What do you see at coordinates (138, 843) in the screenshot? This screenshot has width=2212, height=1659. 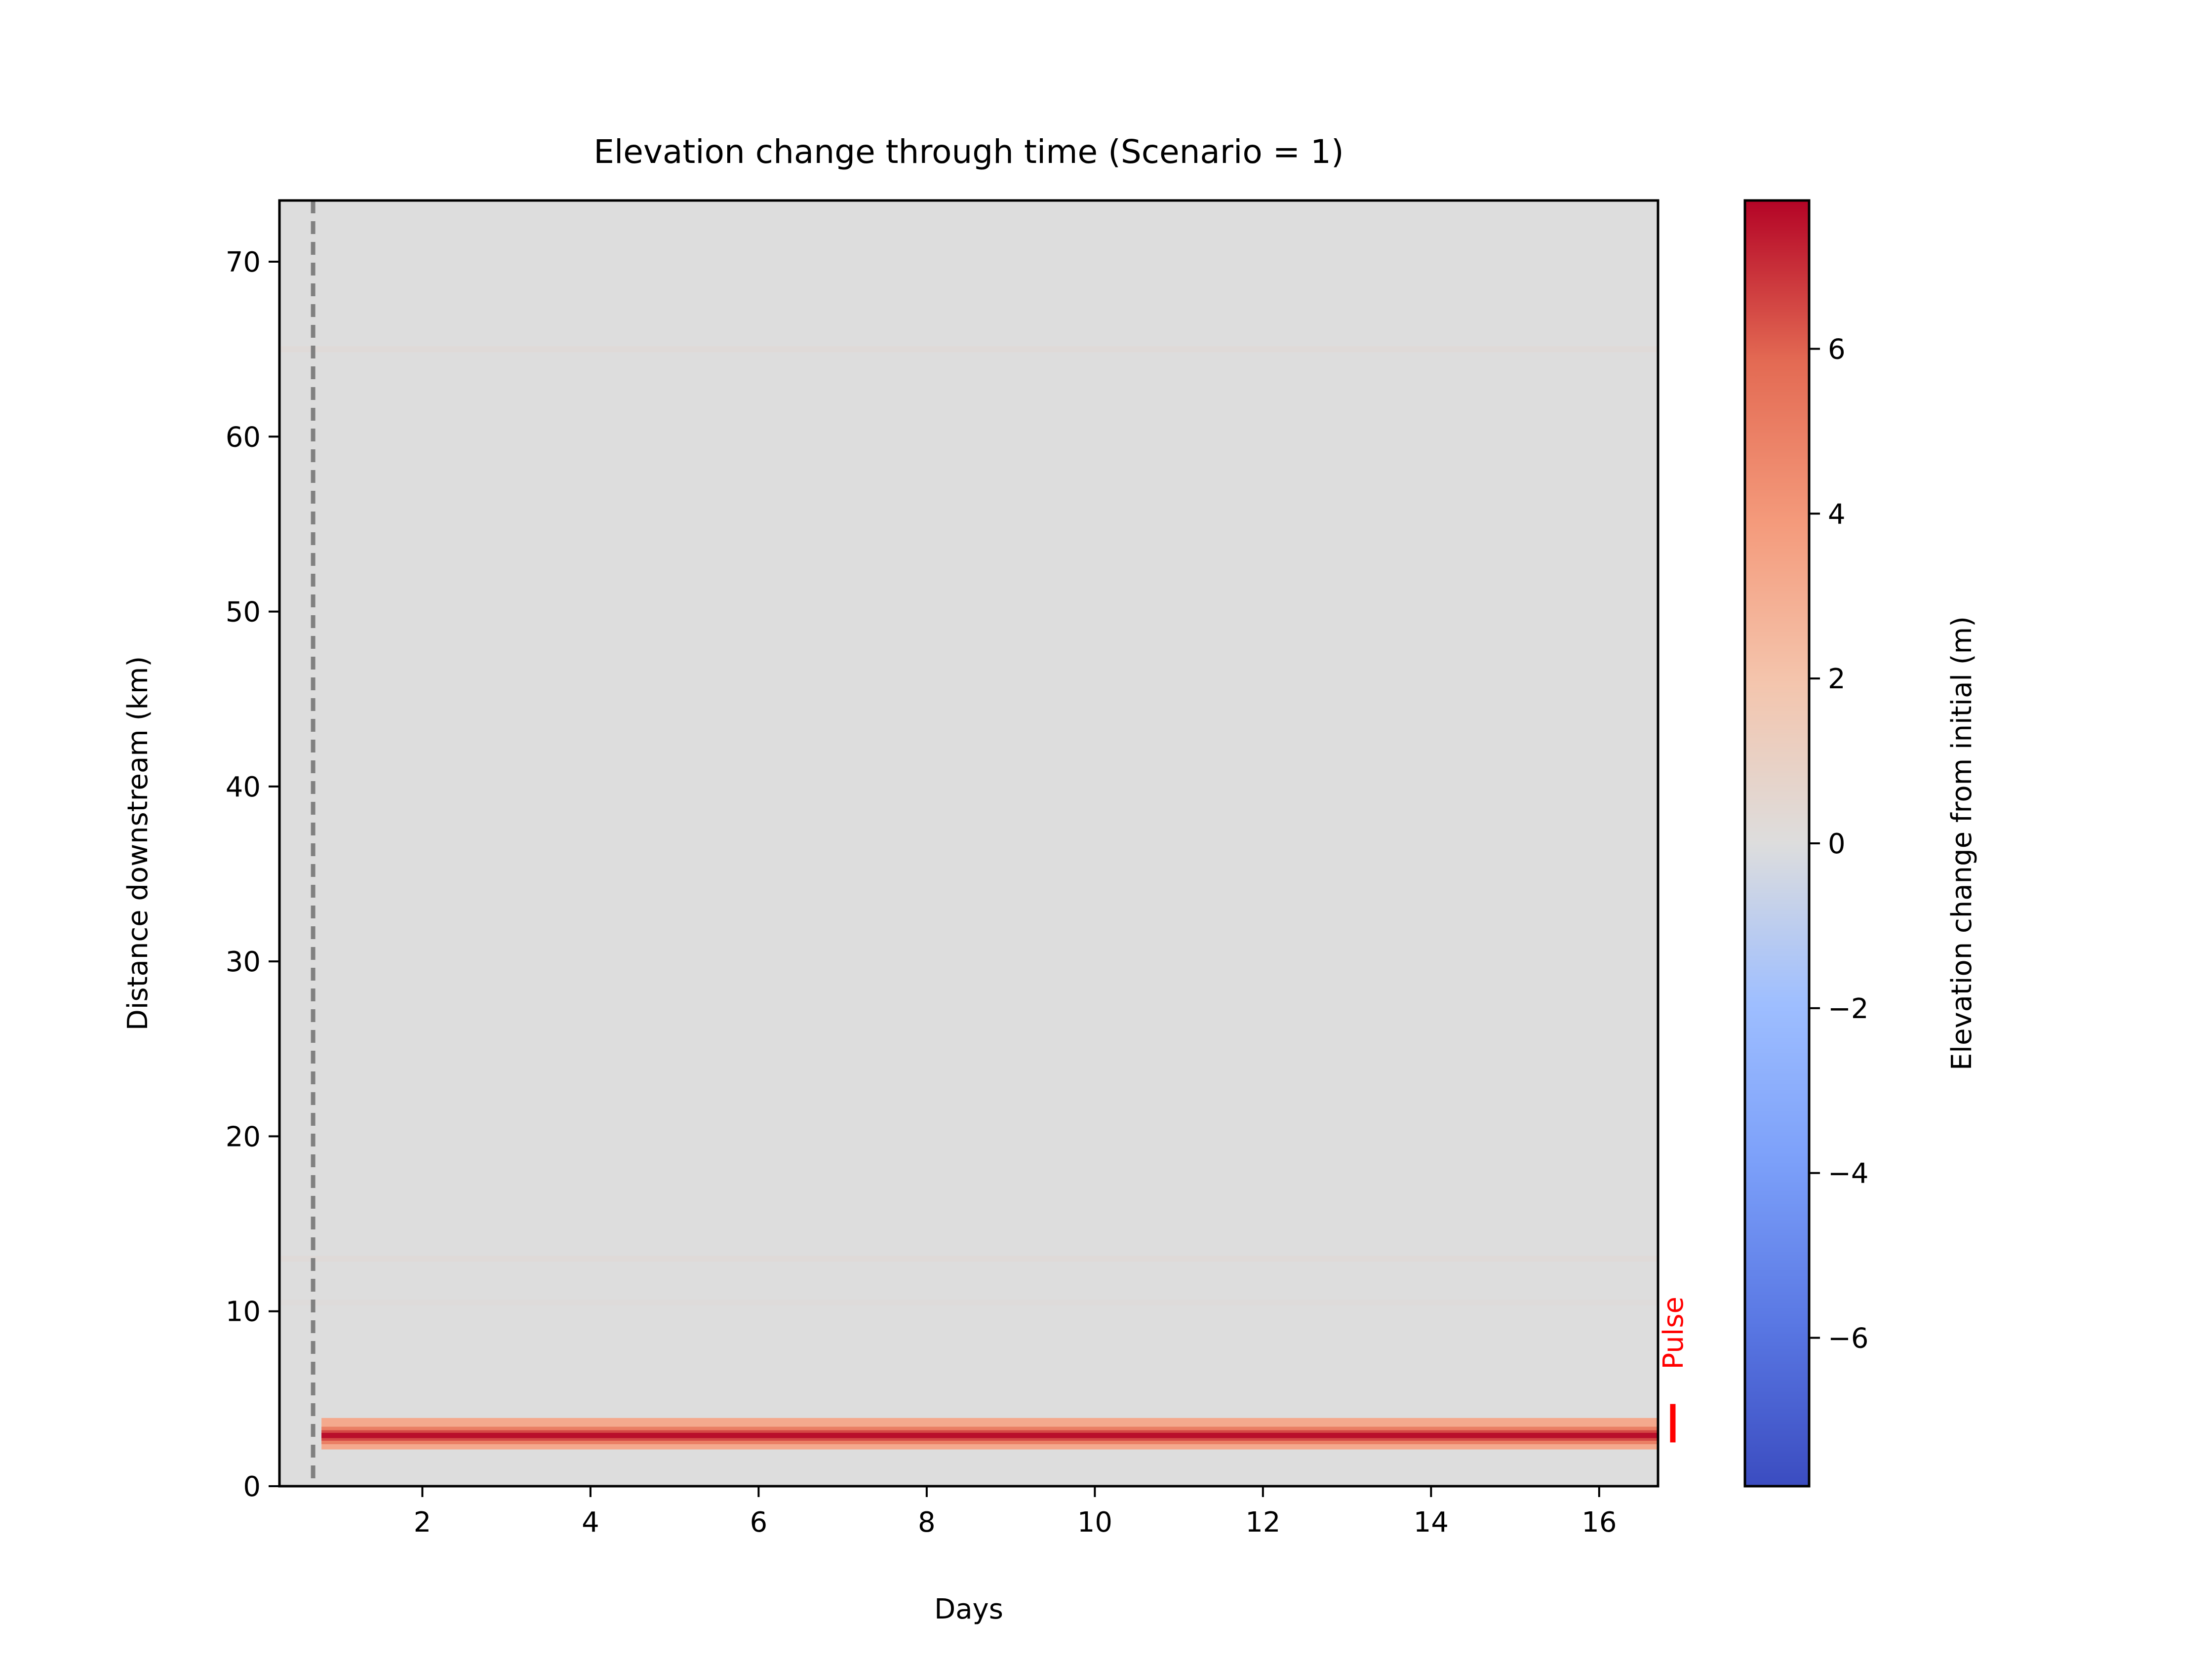 I see `y-axis-title: Distance downstream (km)` at bounding box center [138, 843].